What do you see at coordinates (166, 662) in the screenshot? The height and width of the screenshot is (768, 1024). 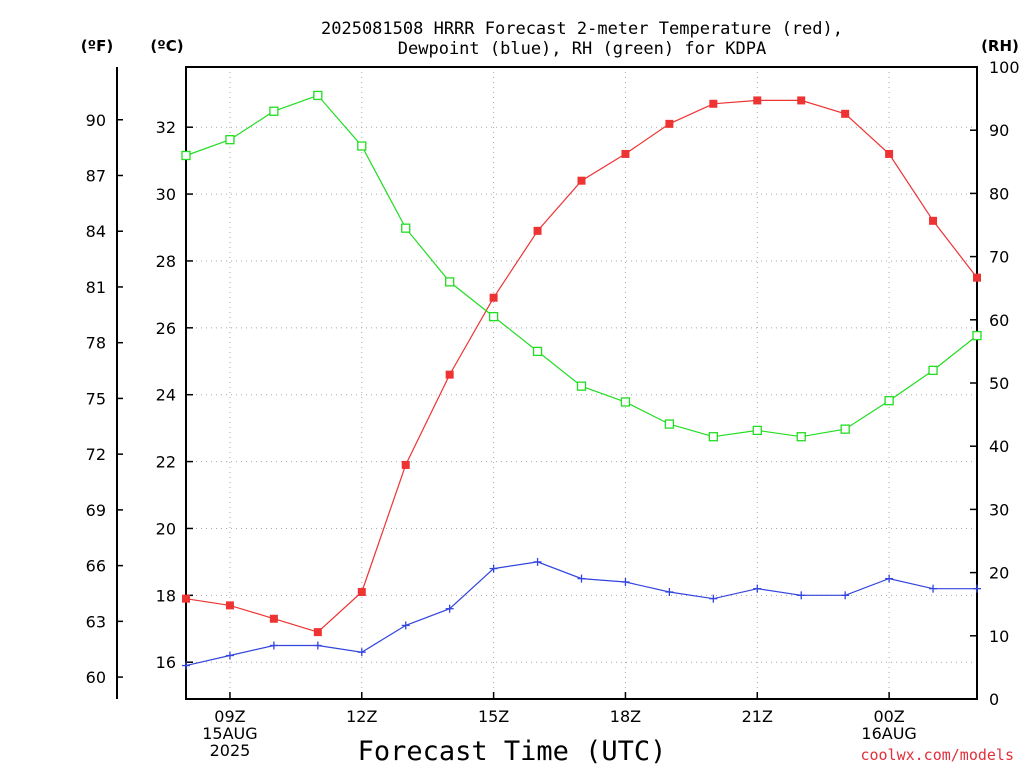 I see `celsius-tick-label: 16` at bounding box center [166, 662].